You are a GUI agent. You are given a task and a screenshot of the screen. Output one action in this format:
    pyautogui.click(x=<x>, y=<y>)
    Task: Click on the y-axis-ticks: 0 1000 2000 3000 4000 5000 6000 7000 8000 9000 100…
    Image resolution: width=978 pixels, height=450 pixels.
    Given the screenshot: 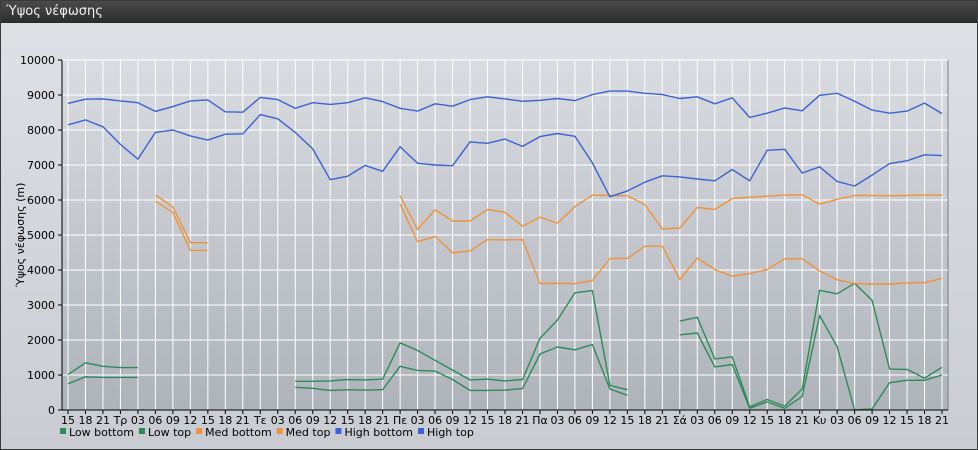 What is the action you would take?
    pyautogui.click(x=41, y=235)
    